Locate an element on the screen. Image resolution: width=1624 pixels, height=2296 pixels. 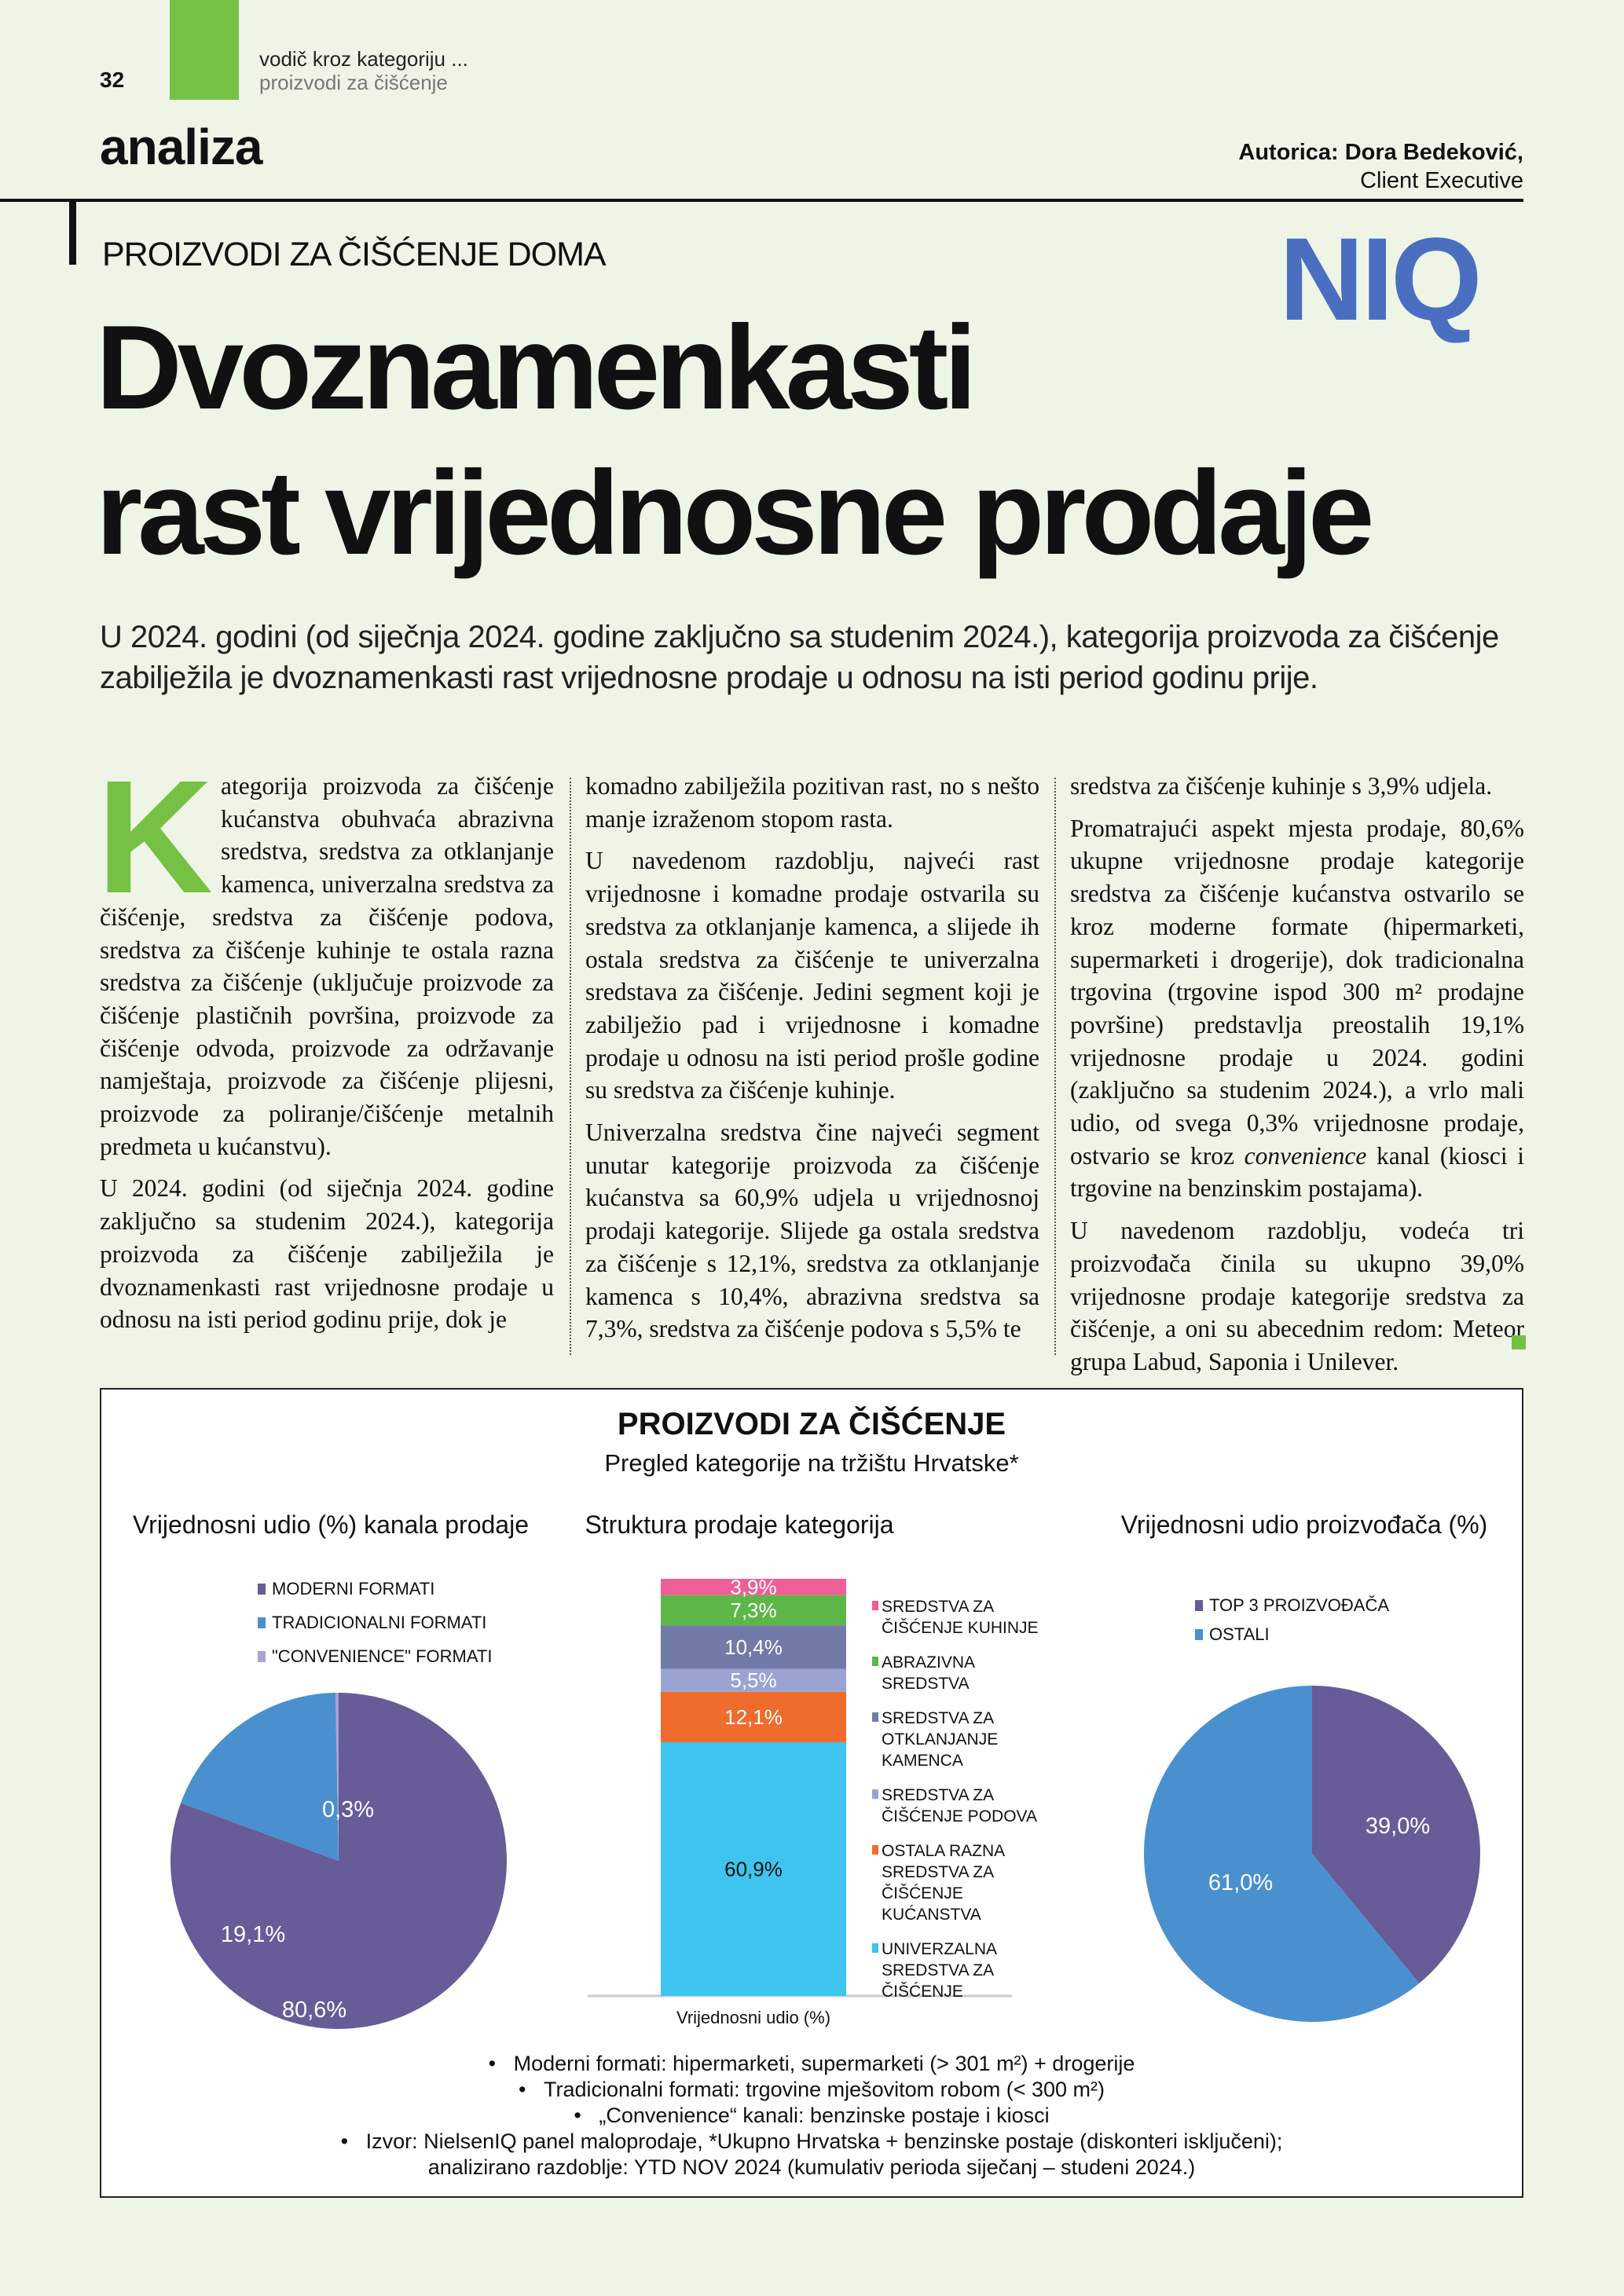
data-label: 61,0% is located at coordinates (1241, 1883).